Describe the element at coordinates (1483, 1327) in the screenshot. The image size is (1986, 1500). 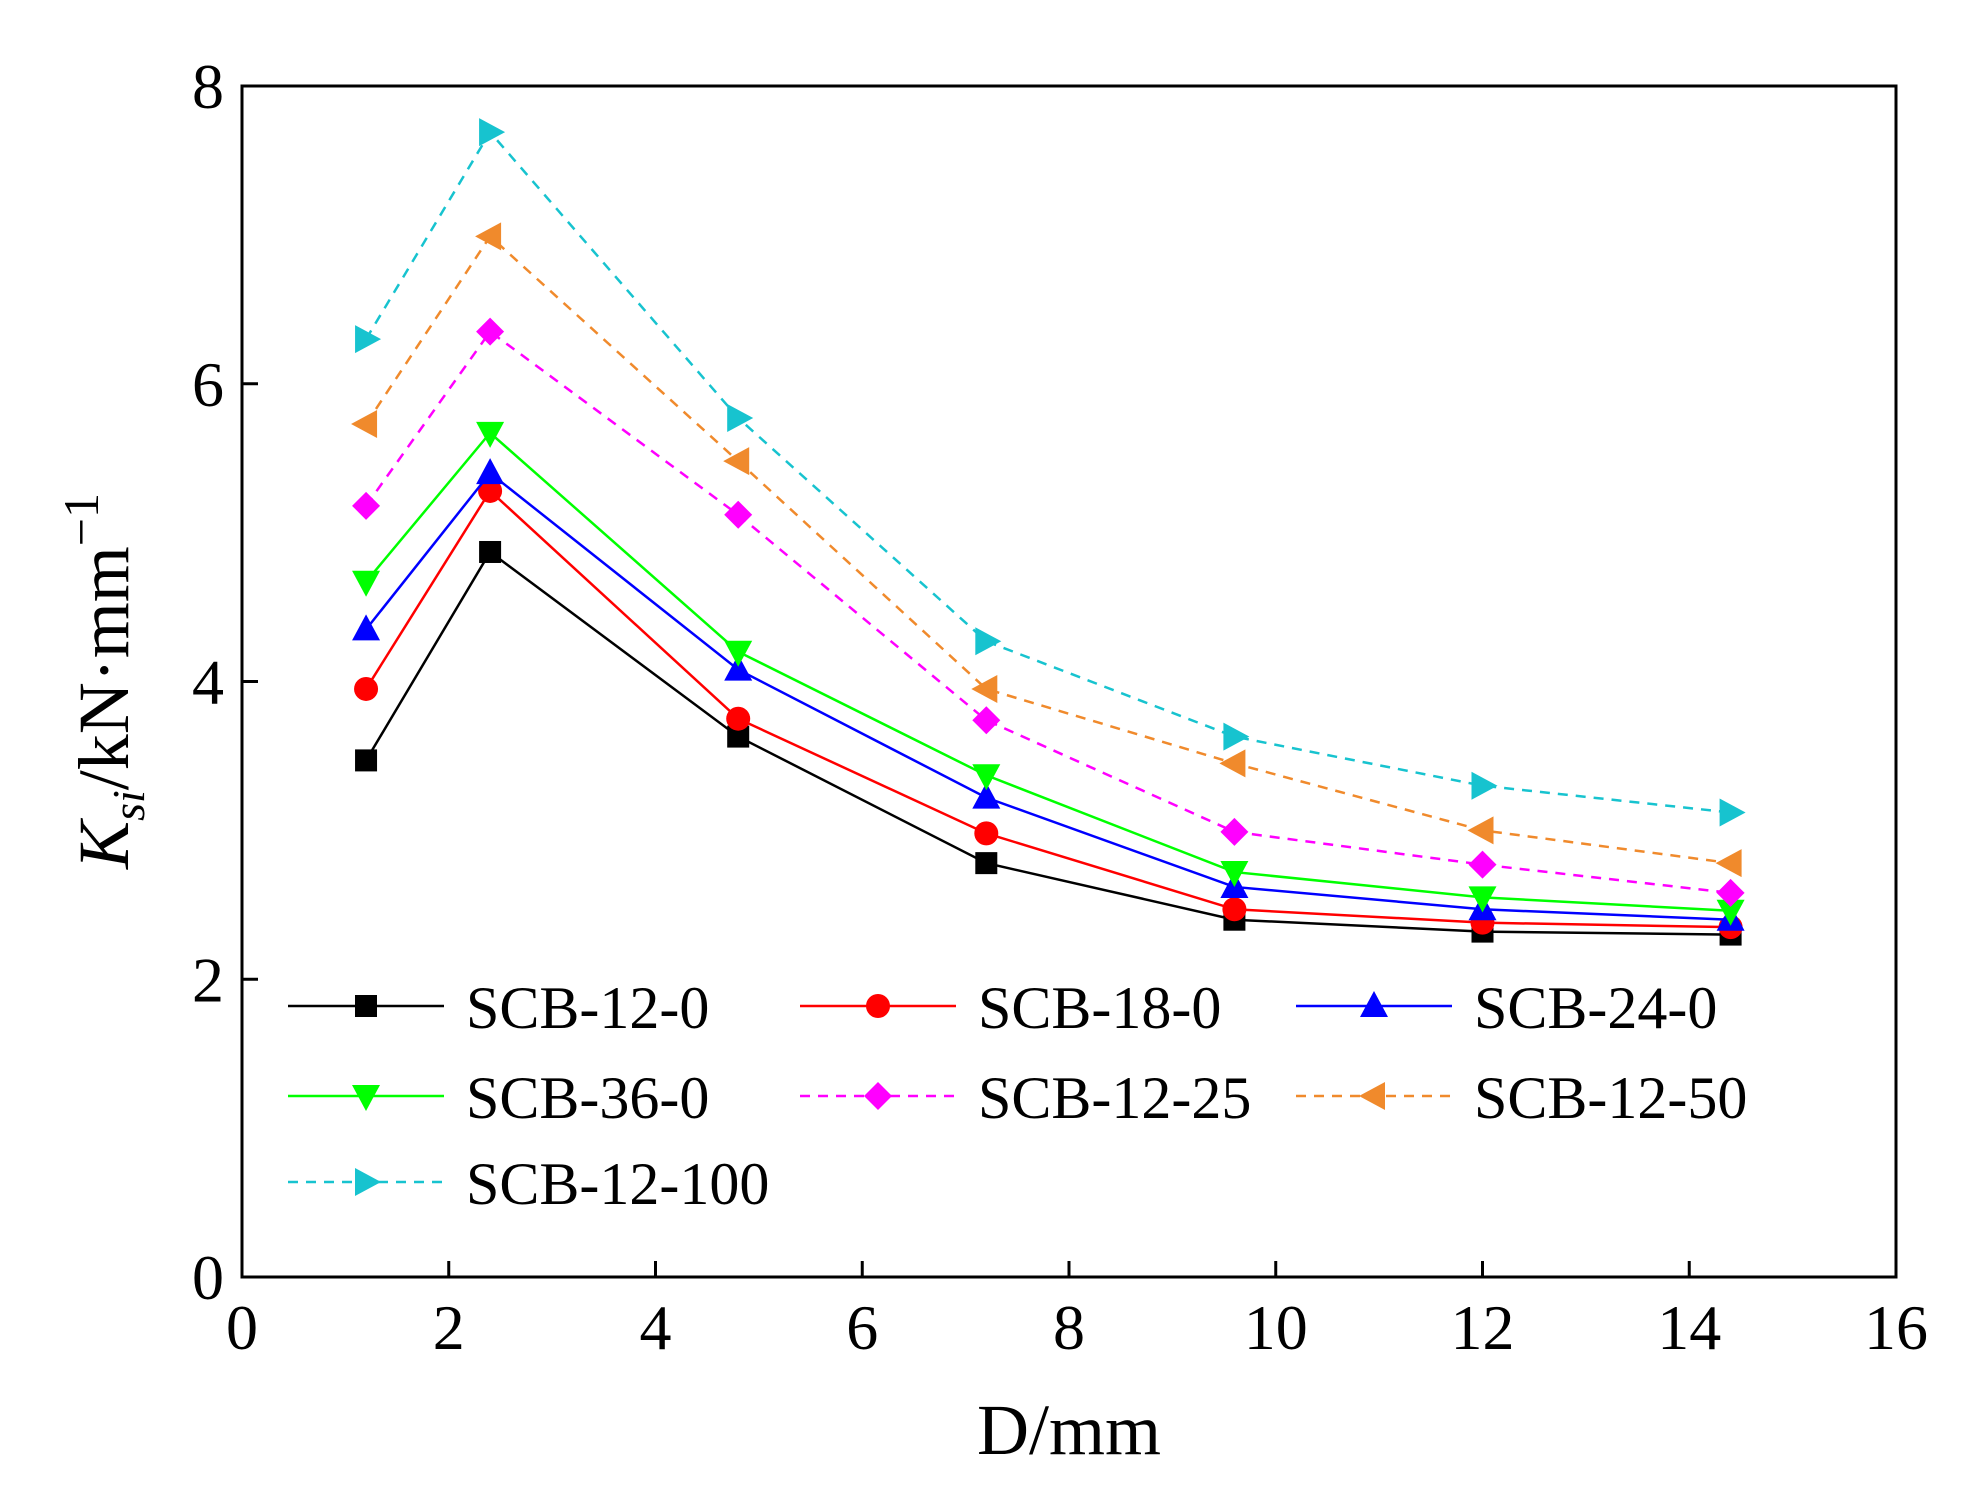
I see `x-tick-label: 12` at that location.